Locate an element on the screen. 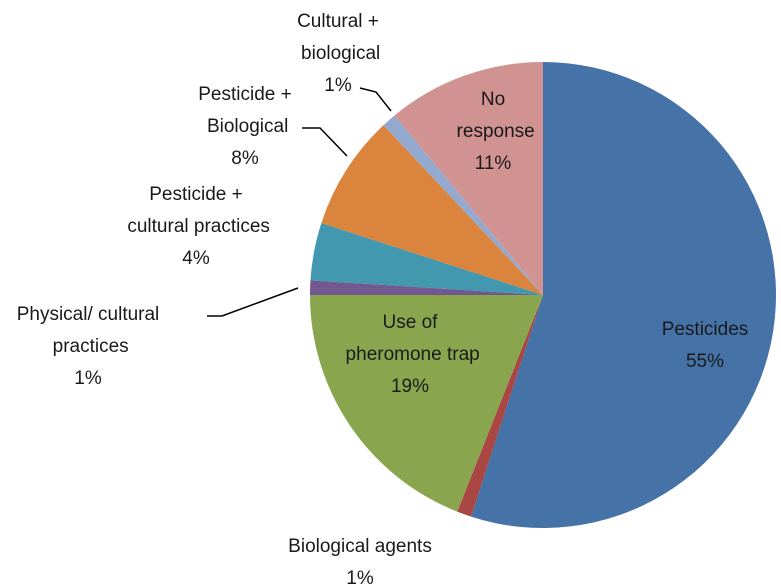 The height and width of the screenshot is (584, 781). slice-label: Pesticide + Biological is located at coordinates (244, 110).